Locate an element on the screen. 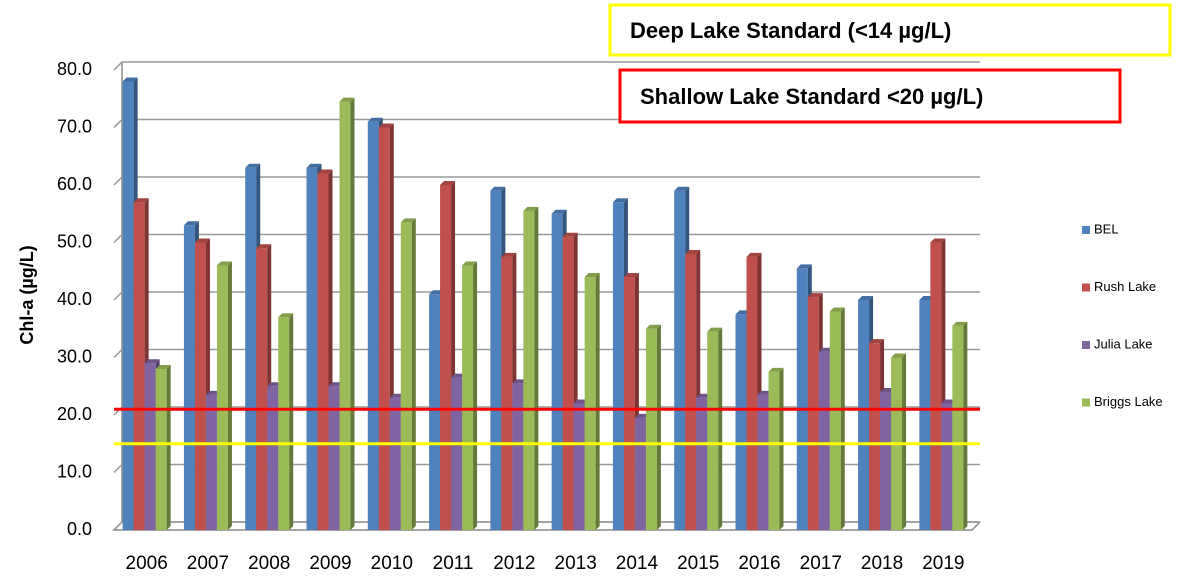 Image resolution: width=1202 pixels, height=577 pixels. annotation-text: Deep Lake Standard (<14 µg/L) is located at coordinates (790, 30).